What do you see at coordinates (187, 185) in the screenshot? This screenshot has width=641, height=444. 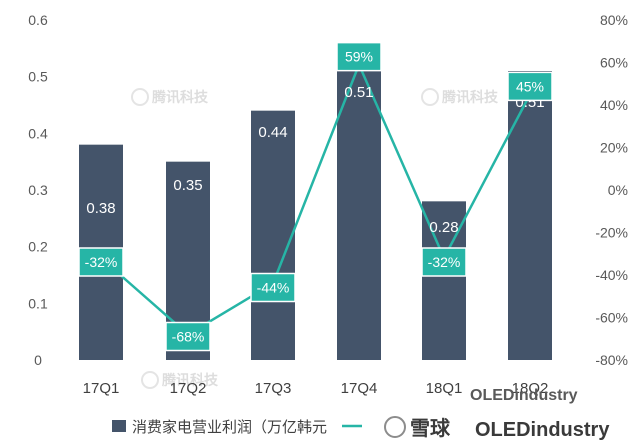 I see `bar-value-label: 0.35` at bounding box center [187, 185].